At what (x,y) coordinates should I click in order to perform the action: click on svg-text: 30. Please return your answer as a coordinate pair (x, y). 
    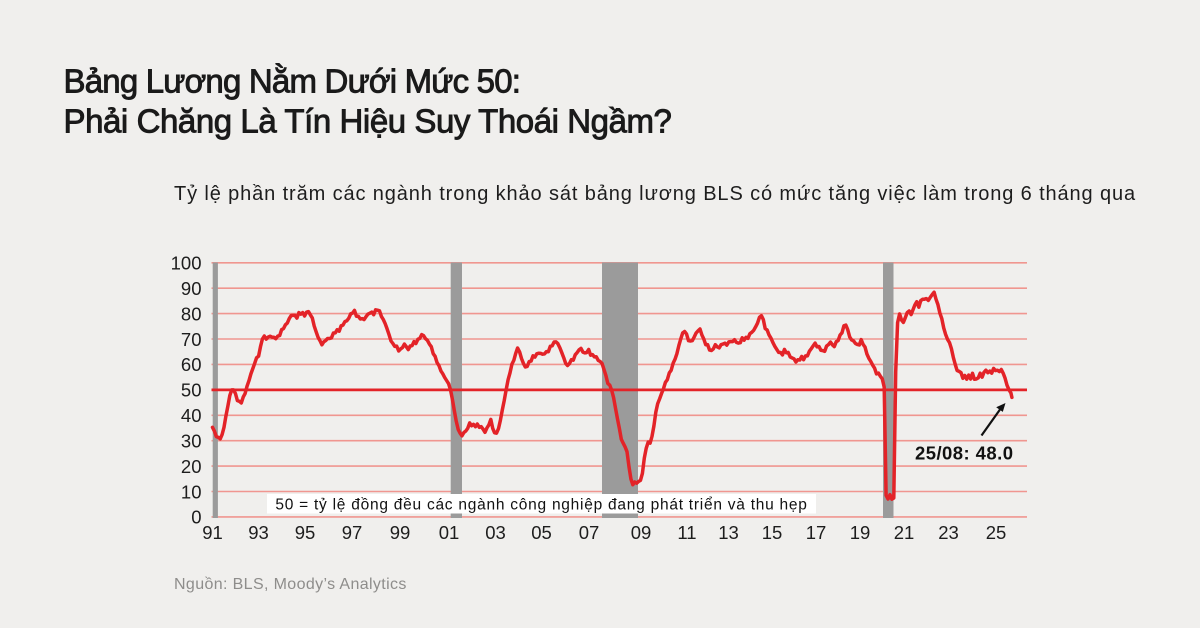
    Looking at the image, I should click on (191, 441).